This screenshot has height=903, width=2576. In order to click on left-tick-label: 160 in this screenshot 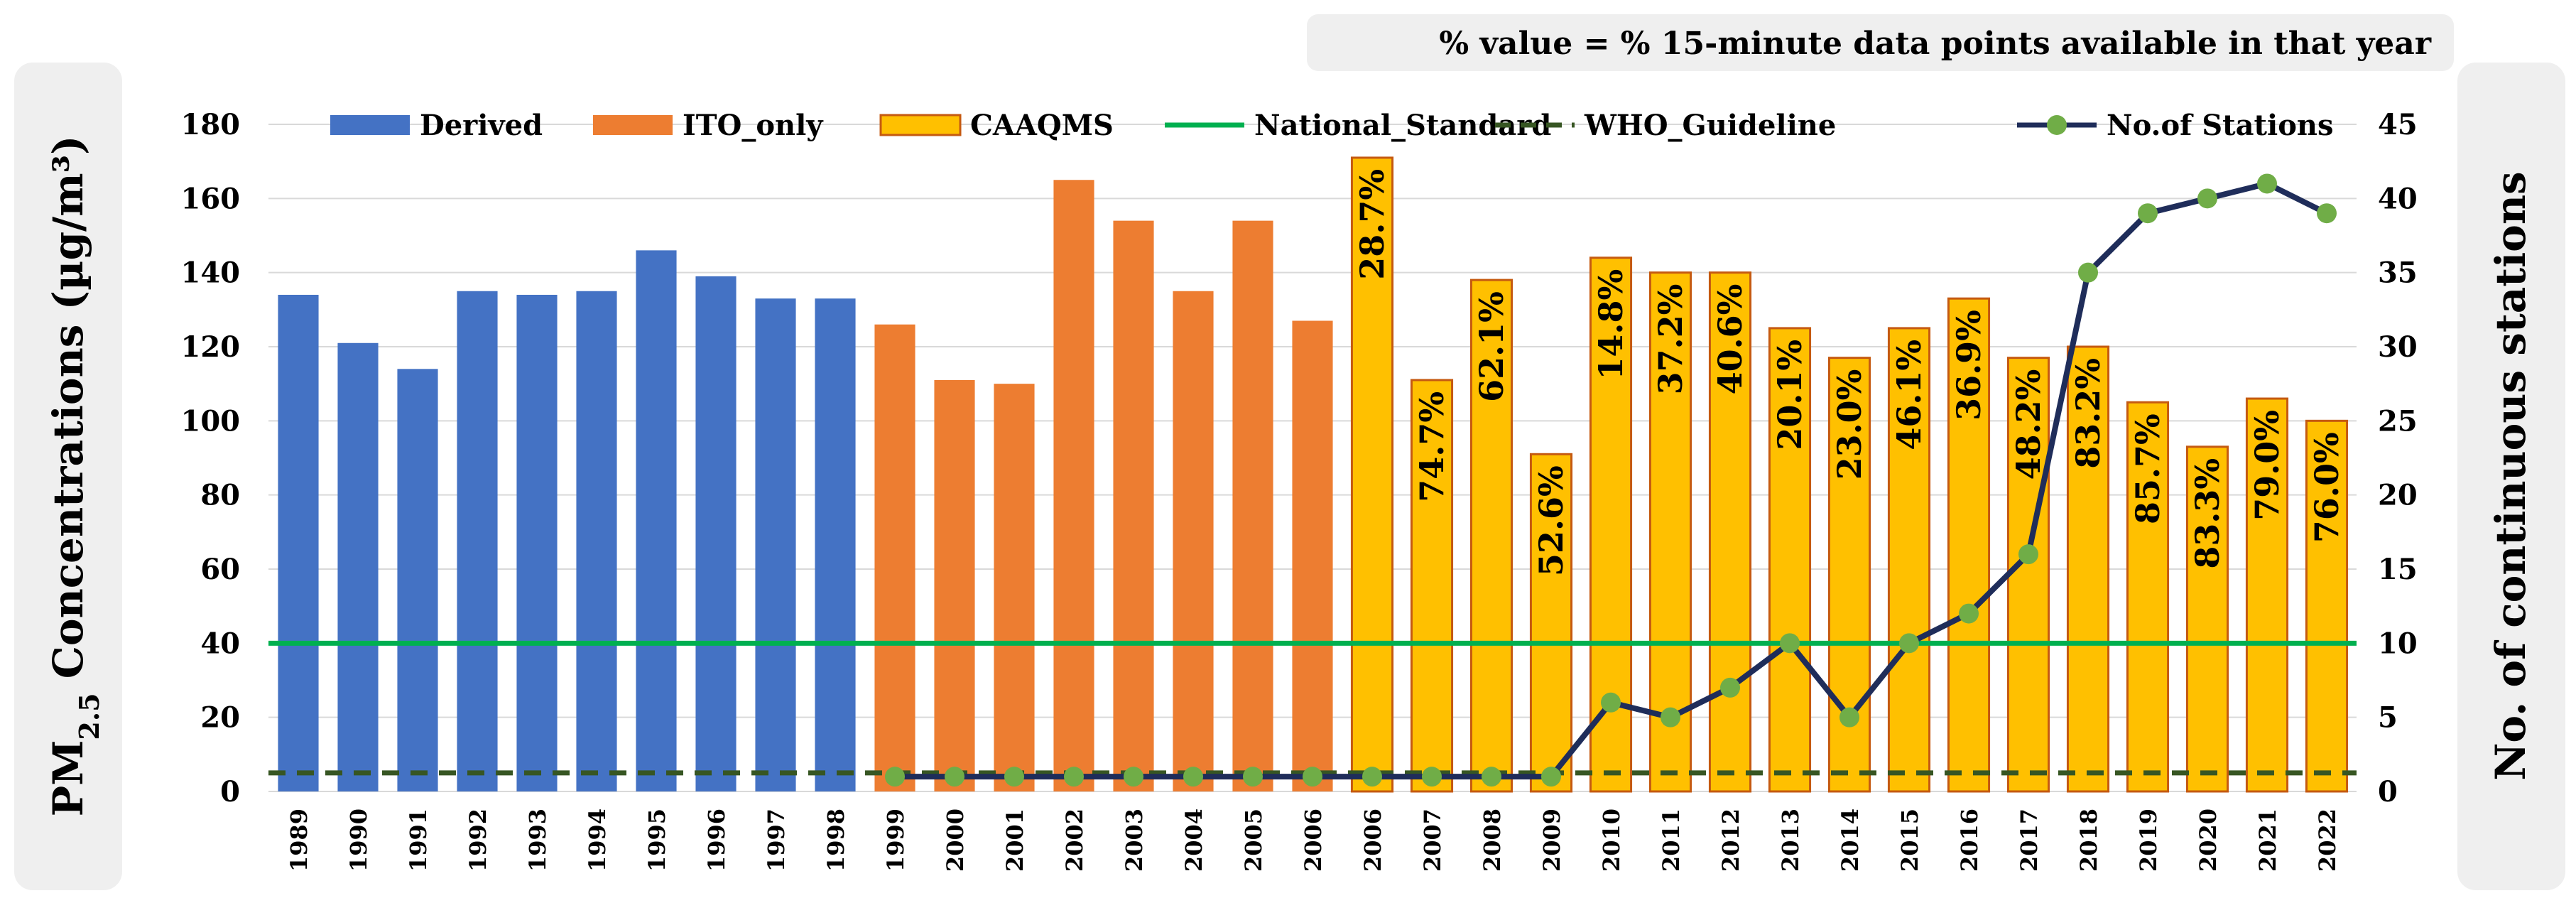, I will do `click(211, 198)`.